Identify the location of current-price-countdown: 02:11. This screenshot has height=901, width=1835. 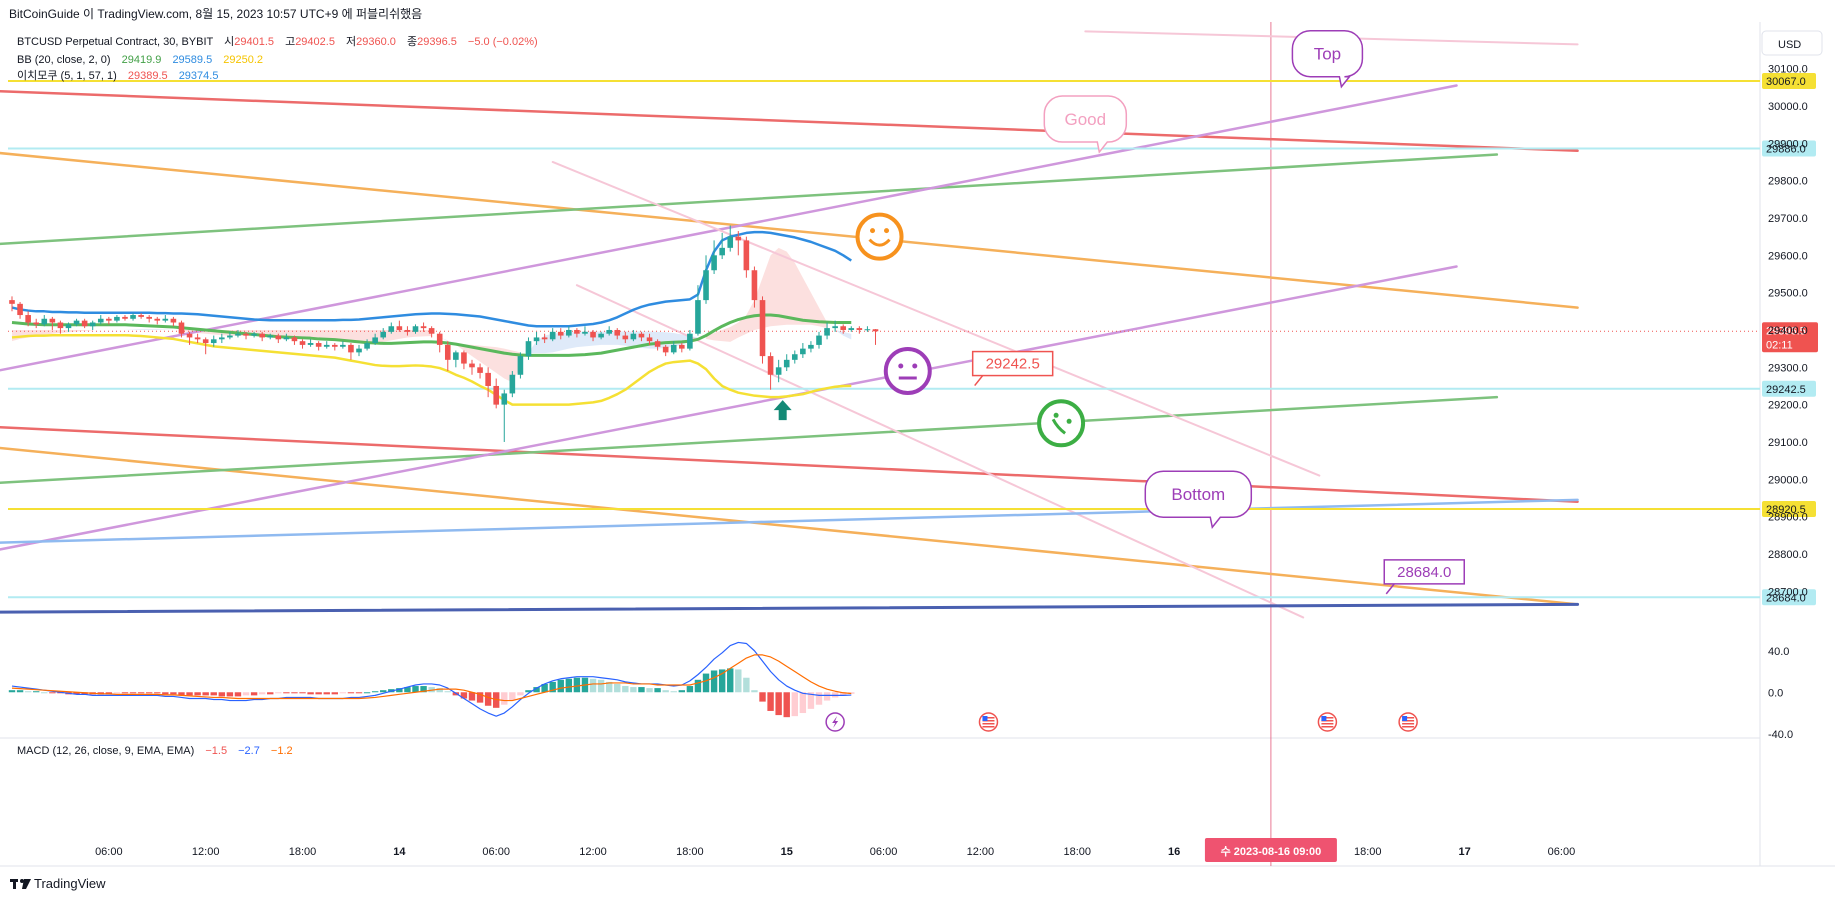
(1779, 345).